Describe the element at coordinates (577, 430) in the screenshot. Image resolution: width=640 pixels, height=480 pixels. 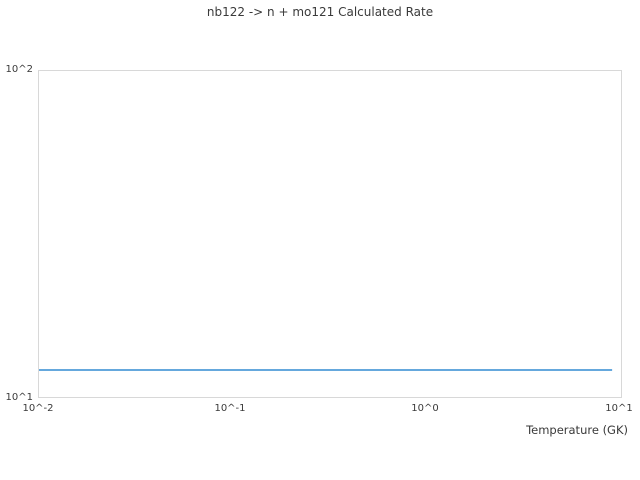
I see `x-axis-label: Temperature (GK)` at that location.